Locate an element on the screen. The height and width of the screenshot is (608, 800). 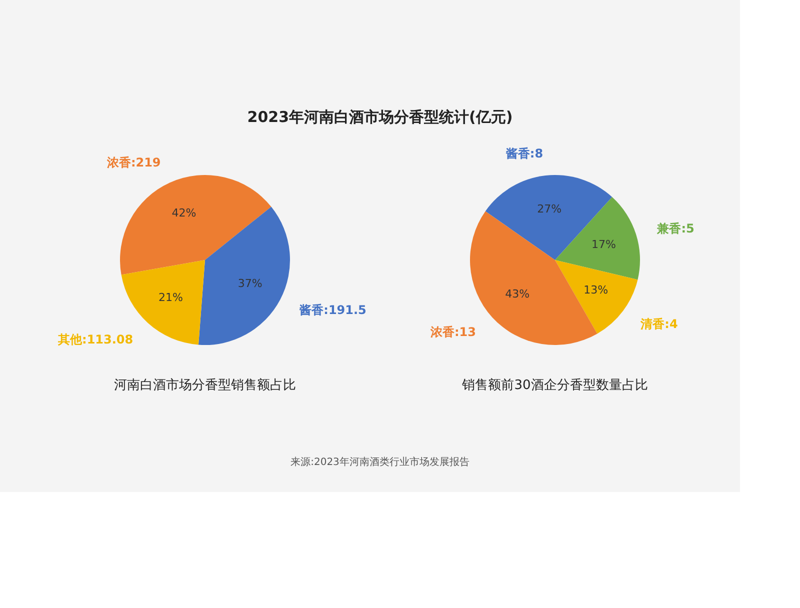
data-label: 43% is located at coordinates (517, 293).